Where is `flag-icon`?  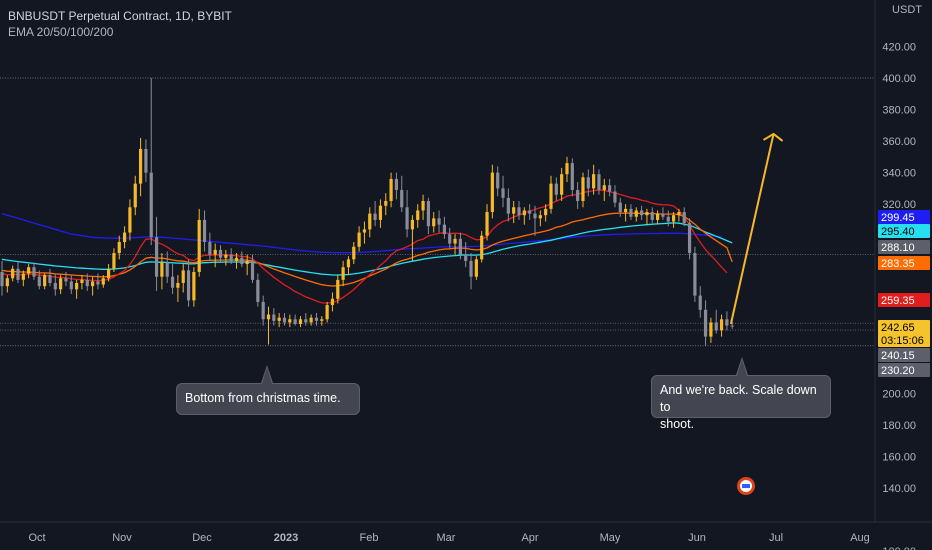
flag-icon is located at coordinates (746, 486).